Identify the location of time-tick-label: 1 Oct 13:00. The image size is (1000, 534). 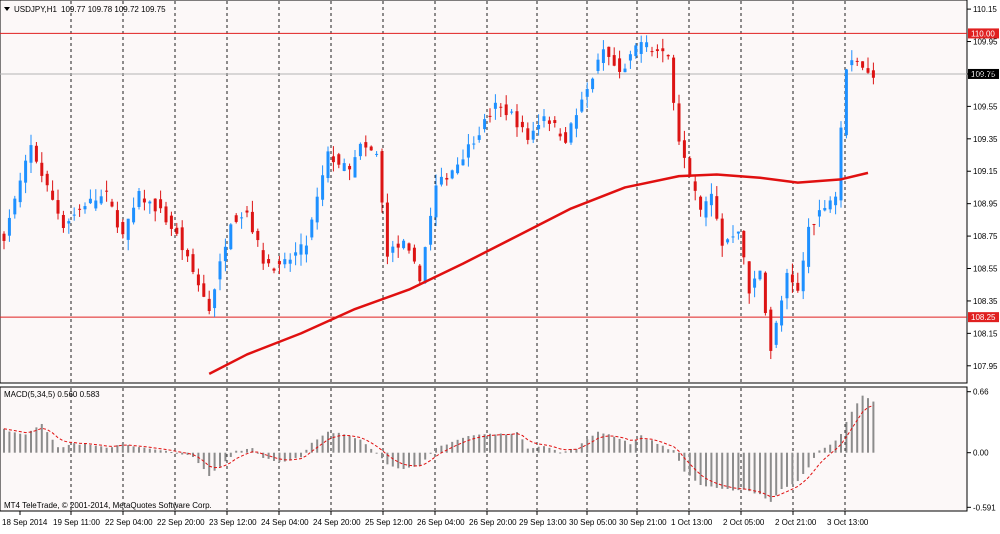
(692, 522).